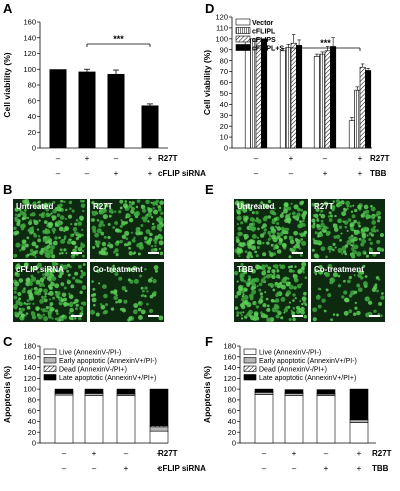  What do you see at coordinates (339, 269) in the screenshot?
I see `micrograph-label: Co-treatment` at bounding box center [339, 269].